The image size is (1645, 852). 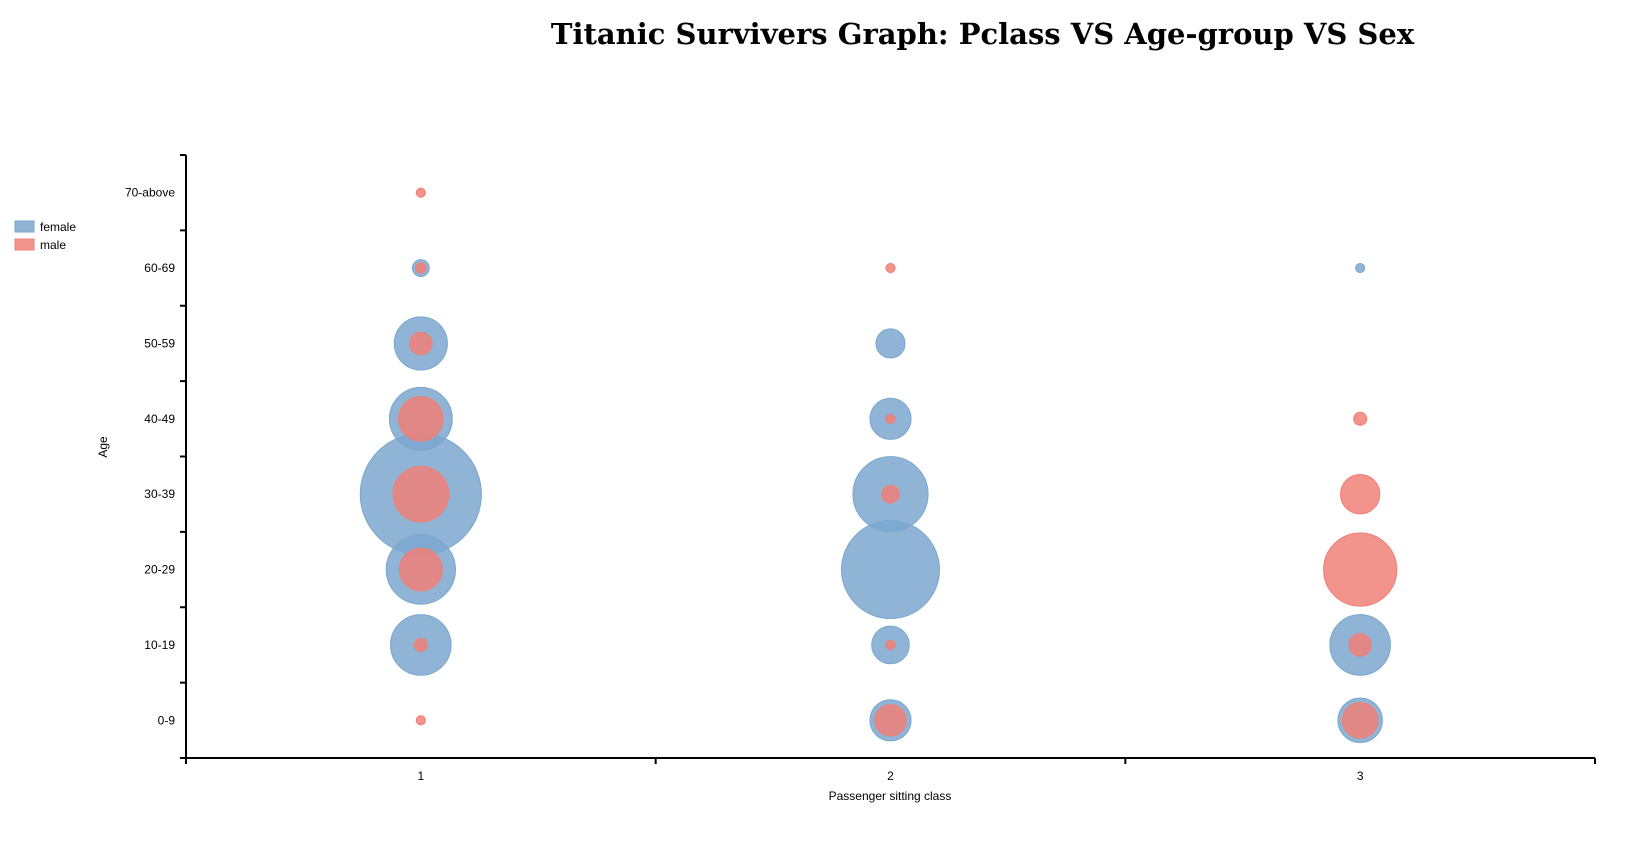 What do you see at coordinates (159, 343) in the screenshot?
I see `y-tick-label: 50-59` at bounding box center [159, 343].